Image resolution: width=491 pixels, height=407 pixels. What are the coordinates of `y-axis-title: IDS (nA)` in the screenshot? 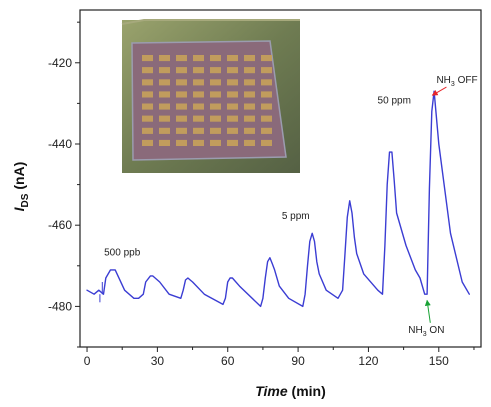 It's located at (21, 187).